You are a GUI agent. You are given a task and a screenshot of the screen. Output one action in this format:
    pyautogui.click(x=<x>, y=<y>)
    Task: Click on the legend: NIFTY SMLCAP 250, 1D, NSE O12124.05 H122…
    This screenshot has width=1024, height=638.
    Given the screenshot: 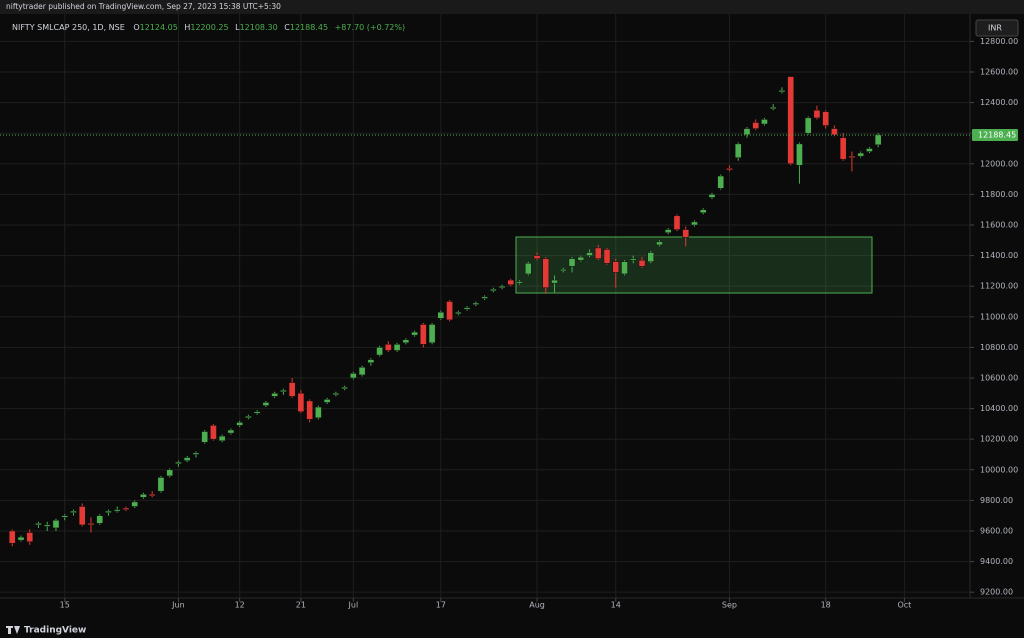 What is the action you would take?
    pyautogui.click(x=208, y=27)
    